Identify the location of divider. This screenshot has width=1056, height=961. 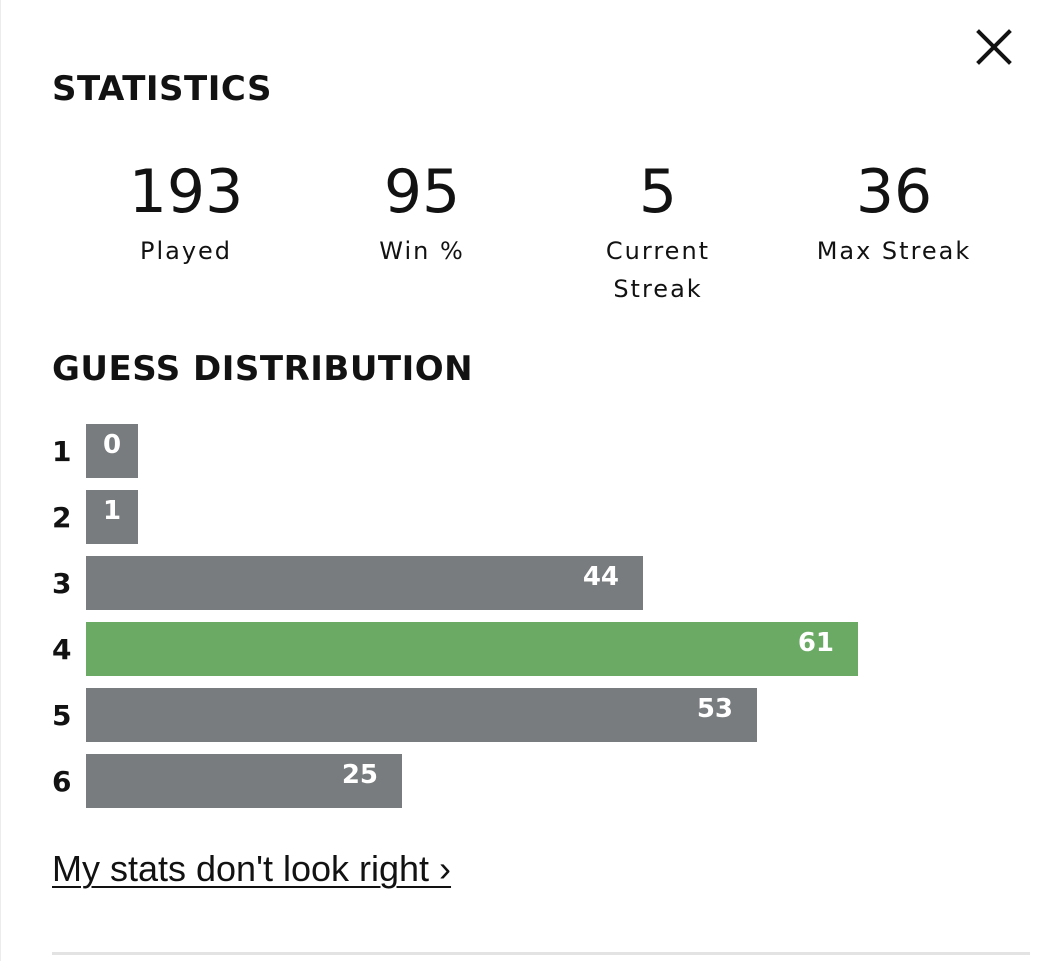
(541, 953).